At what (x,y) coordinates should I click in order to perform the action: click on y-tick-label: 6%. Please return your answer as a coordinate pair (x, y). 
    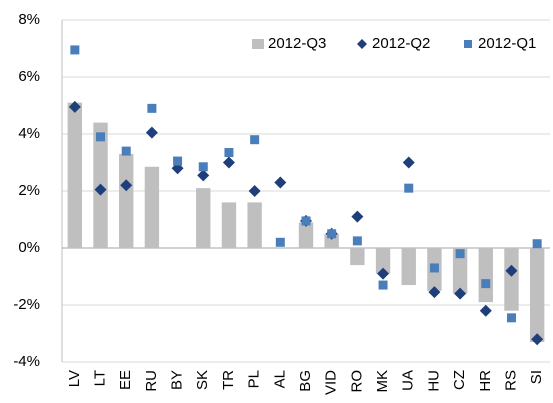
    Looking at the image, I should click on (29, 76).